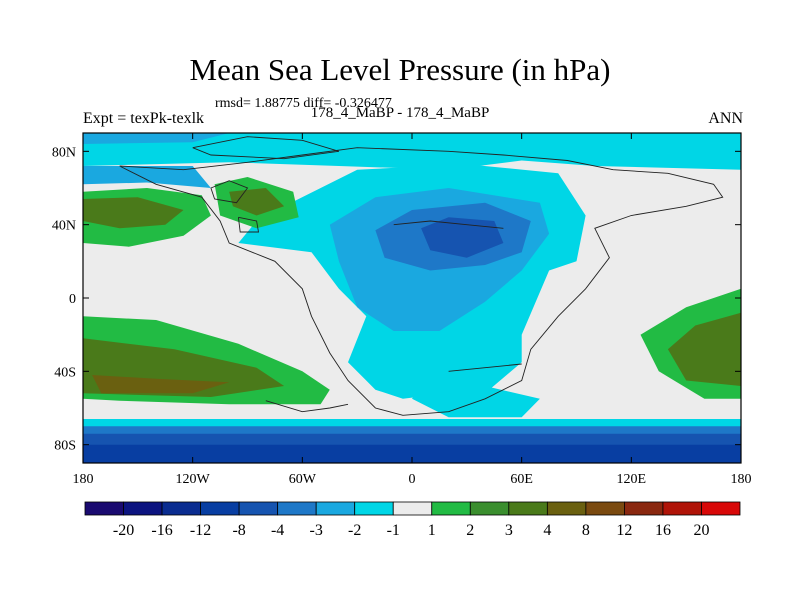  What do you see at coordinates (393, 530) in the screenshot?
I see `colorbar-label: -1` at bounding box center [393, 530].